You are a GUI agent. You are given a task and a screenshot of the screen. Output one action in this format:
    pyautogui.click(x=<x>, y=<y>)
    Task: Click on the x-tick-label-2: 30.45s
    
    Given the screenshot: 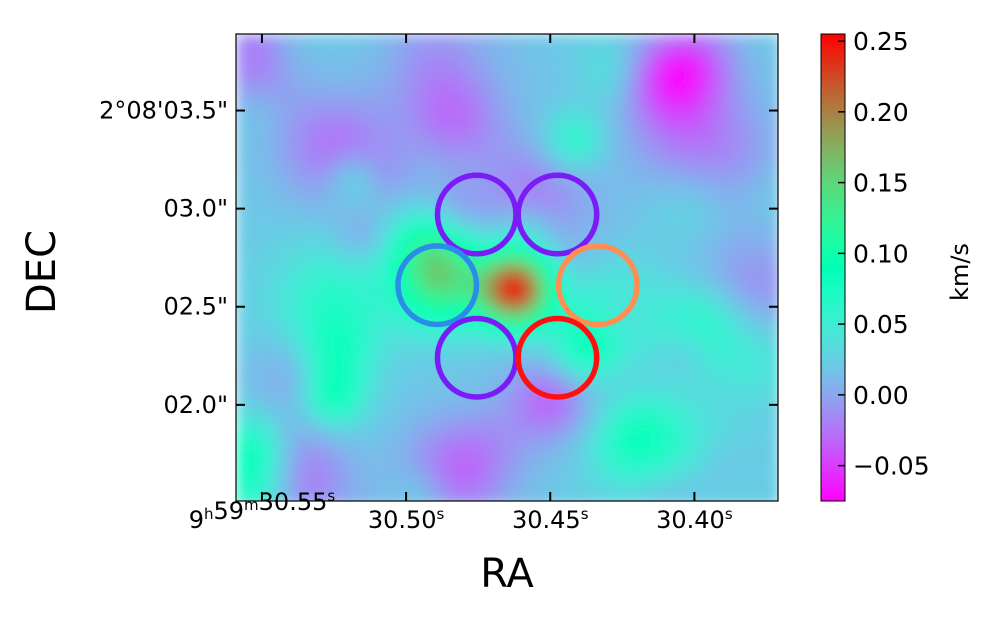 What is the action you would take?
    pyautogui.click(x=550, y=519)
    